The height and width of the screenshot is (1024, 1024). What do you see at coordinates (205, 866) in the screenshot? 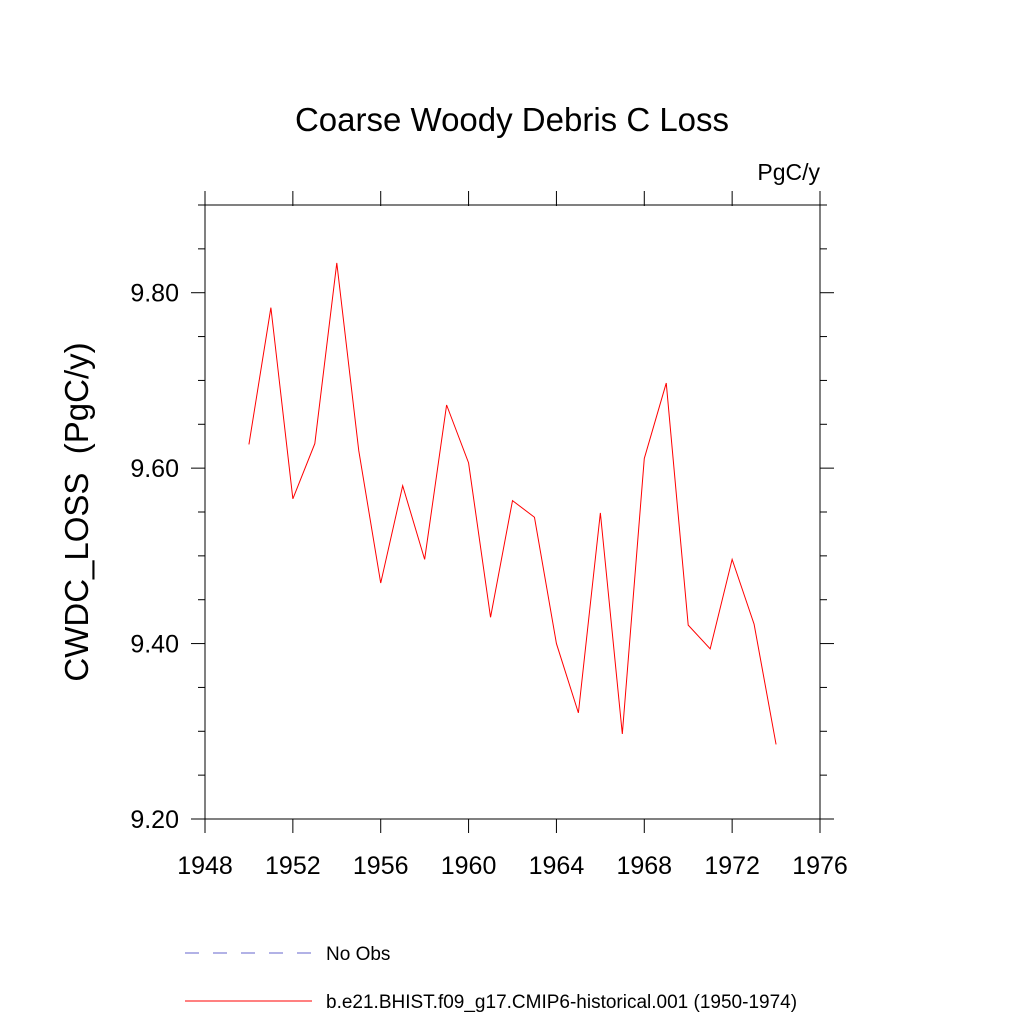
I see `x-tick-label: 1948` at bounding box center [205, 866].